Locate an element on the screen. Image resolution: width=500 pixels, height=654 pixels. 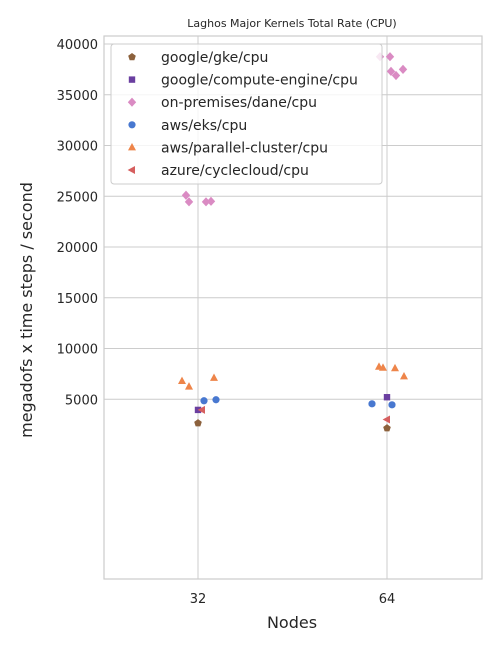
legend-label: aws/parallel-cluster/cpu is located at coordinates (244, 148).